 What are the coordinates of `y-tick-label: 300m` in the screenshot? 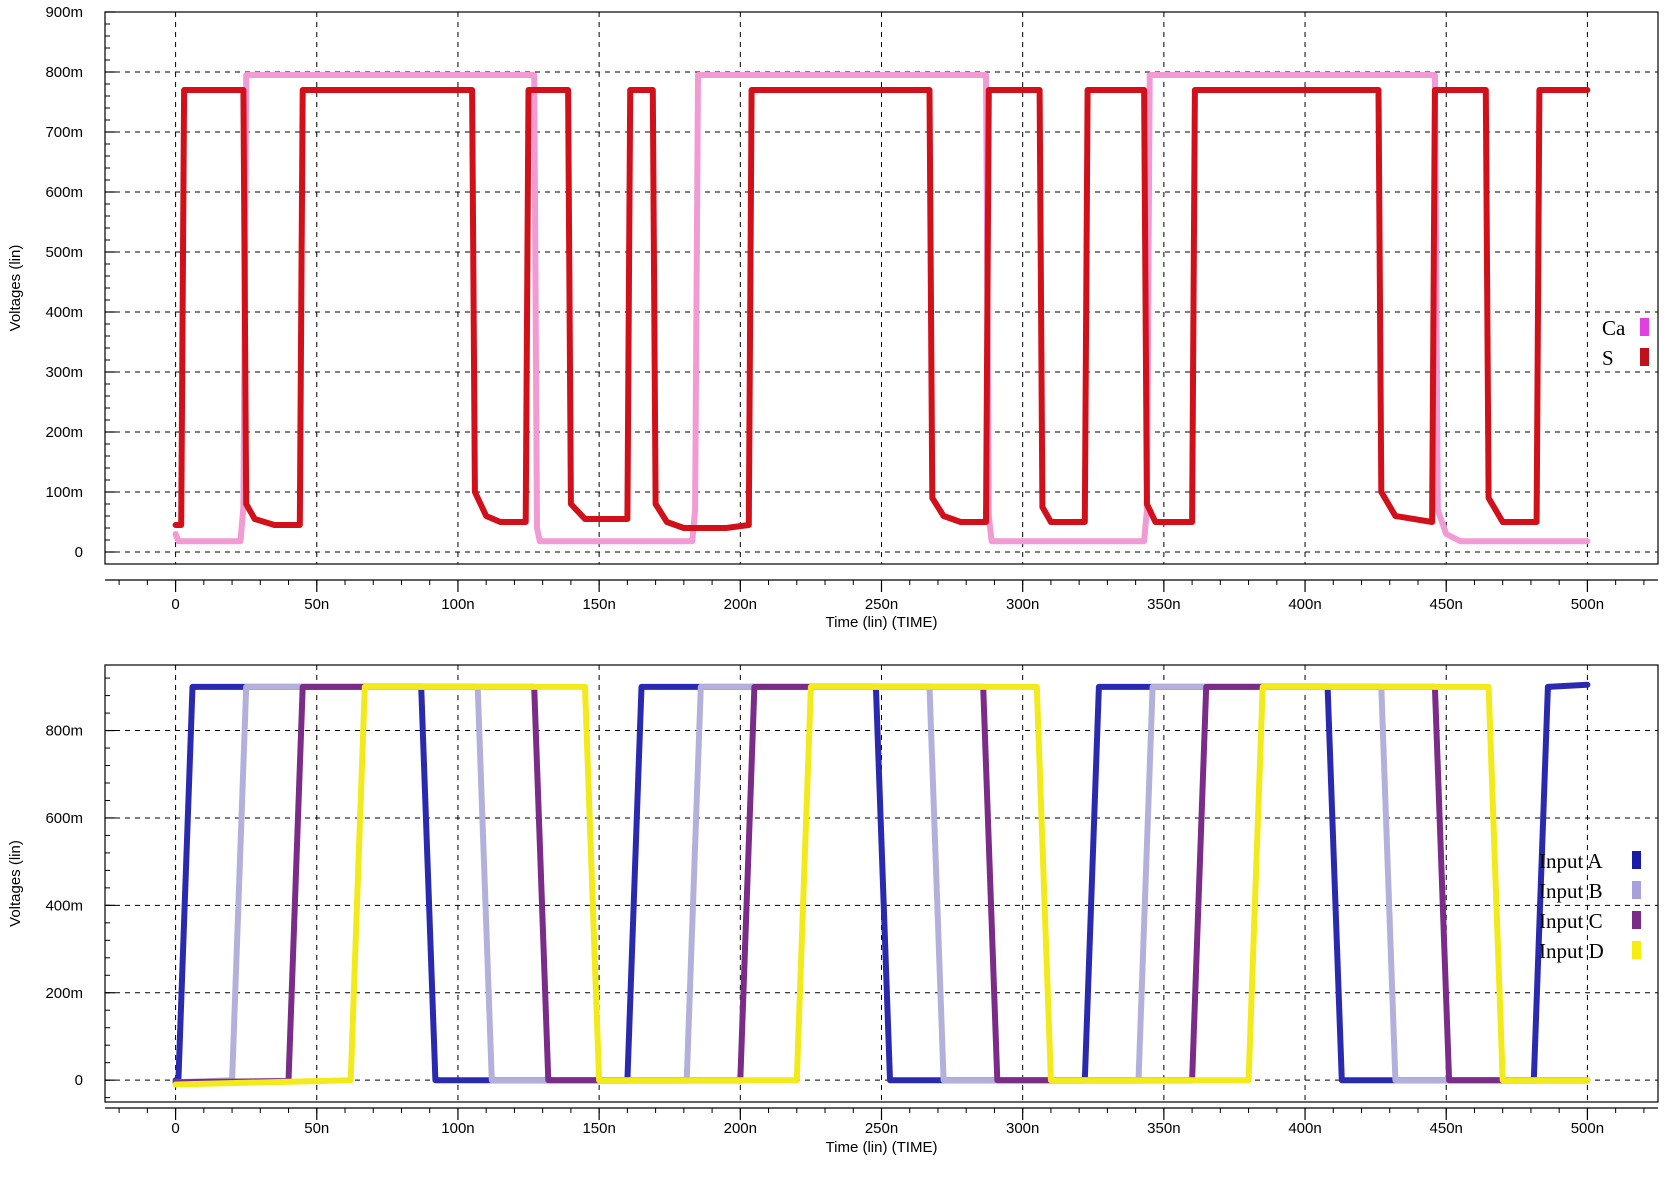 It's located at (64, 372).